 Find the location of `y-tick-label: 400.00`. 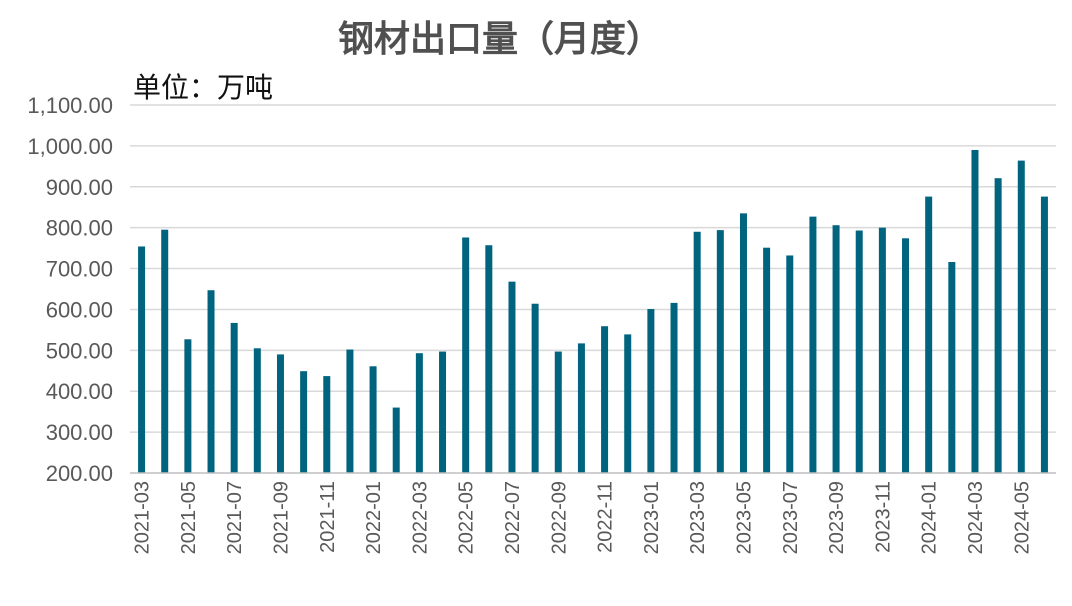

y-tick-label: 400.00 is located at coordinates (79, 391).